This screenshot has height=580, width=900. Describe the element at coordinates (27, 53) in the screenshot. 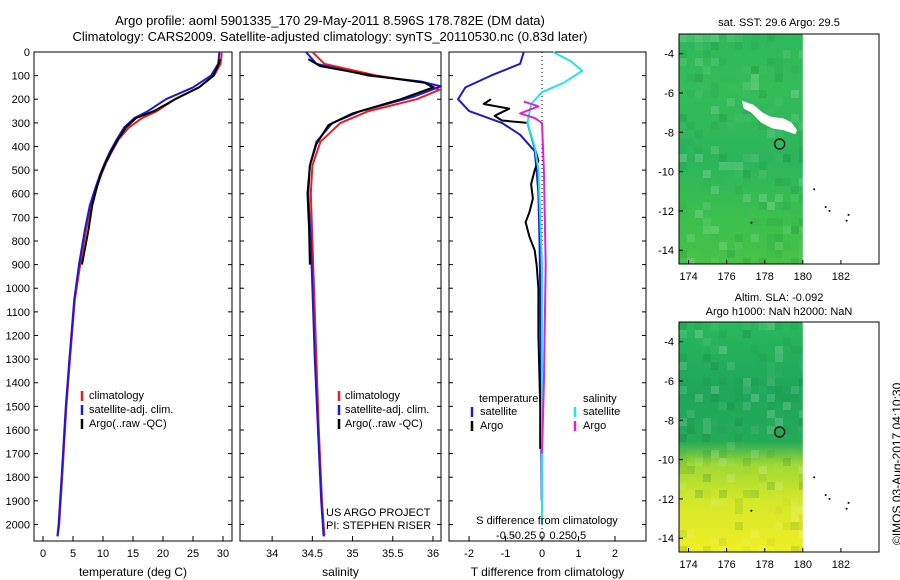

I see `y-tick-label: 0` at that location.